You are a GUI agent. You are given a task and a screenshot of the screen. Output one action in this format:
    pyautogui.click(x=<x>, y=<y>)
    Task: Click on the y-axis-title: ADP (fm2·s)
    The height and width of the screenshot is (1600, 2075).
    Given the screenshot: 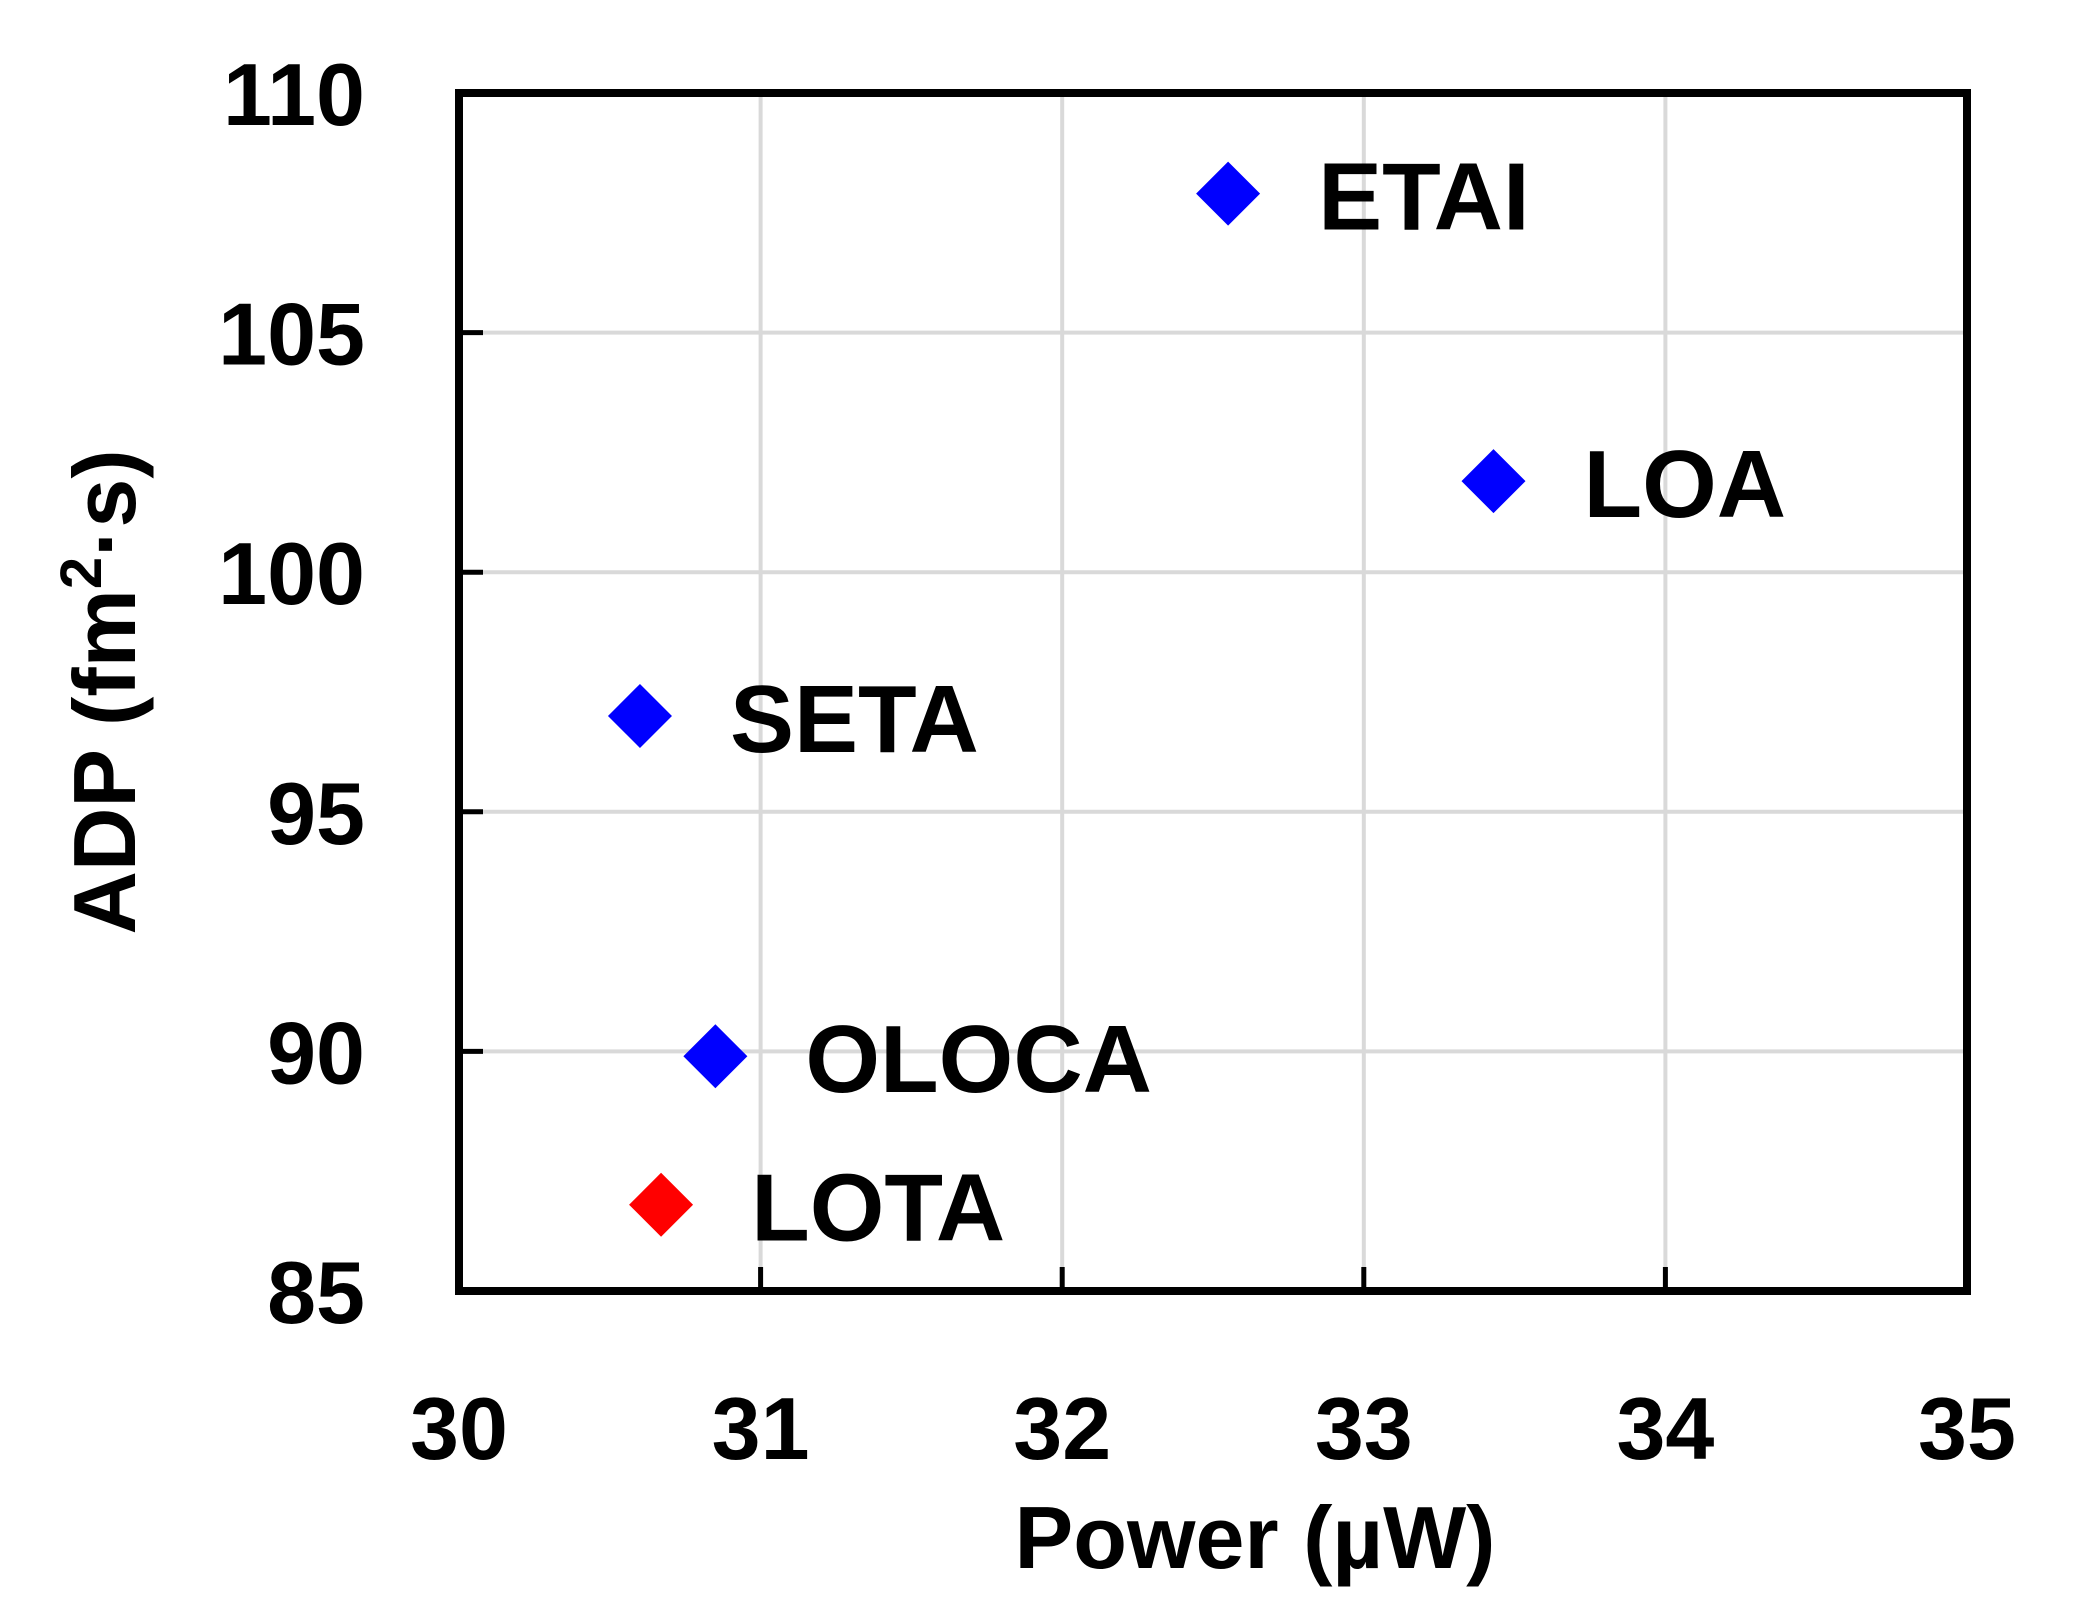 What is the action you would take?
    pyautogui.click(x=101, y=691)
    